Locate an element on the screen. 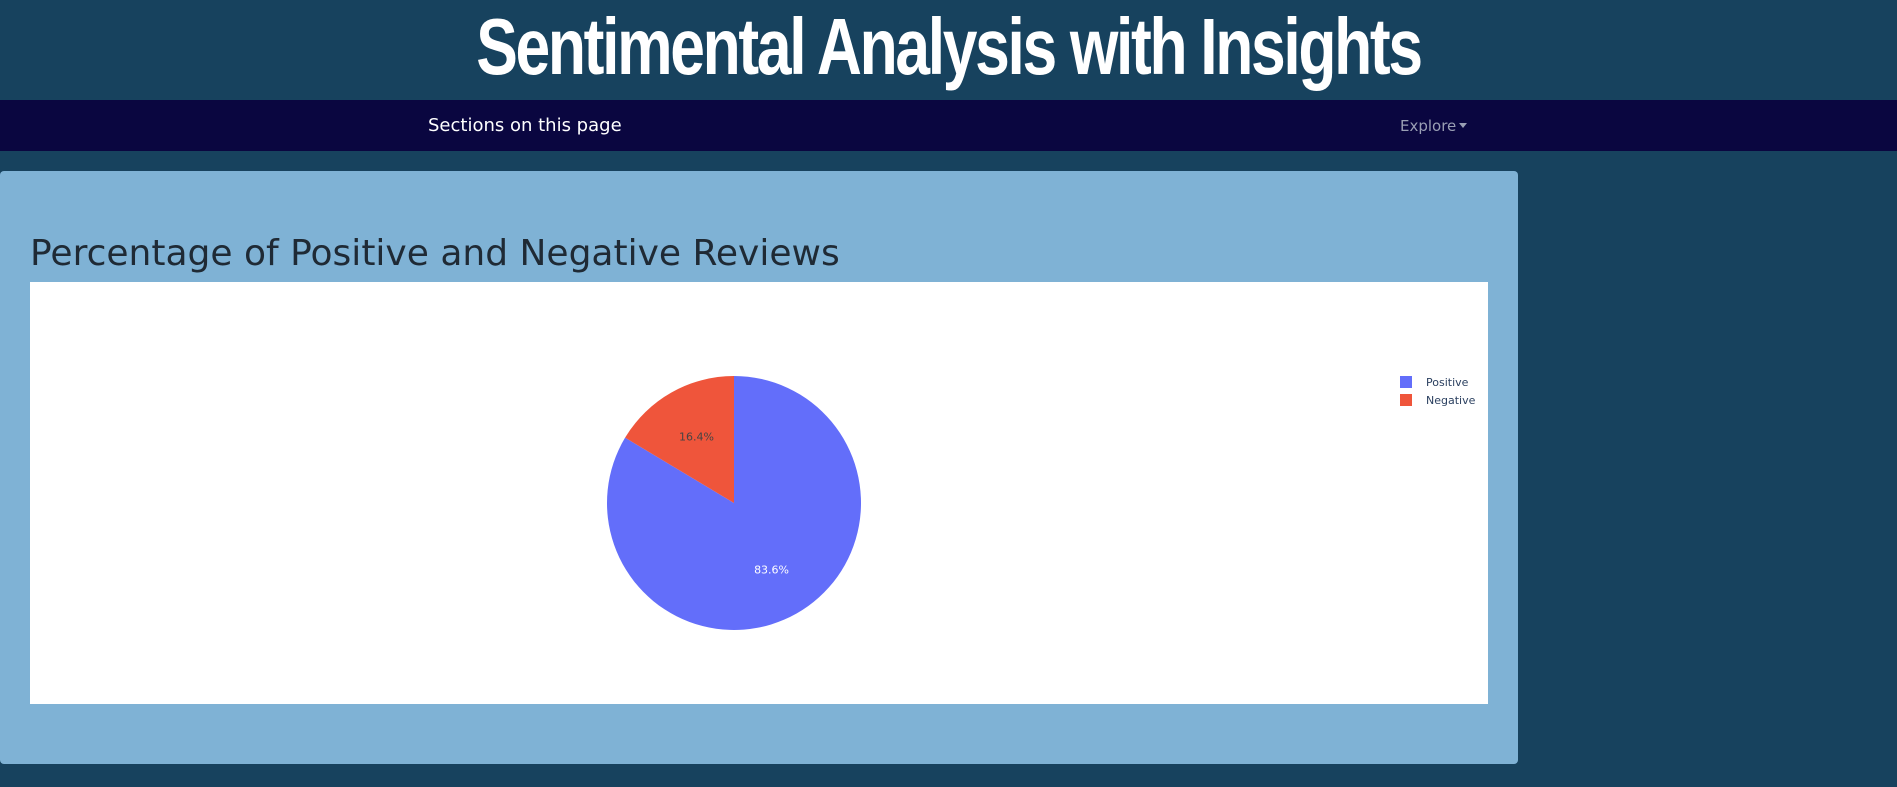 This screenshot has width=1897, height=787. legend-item-positive: Positive is located at coordinates (1434, 382).